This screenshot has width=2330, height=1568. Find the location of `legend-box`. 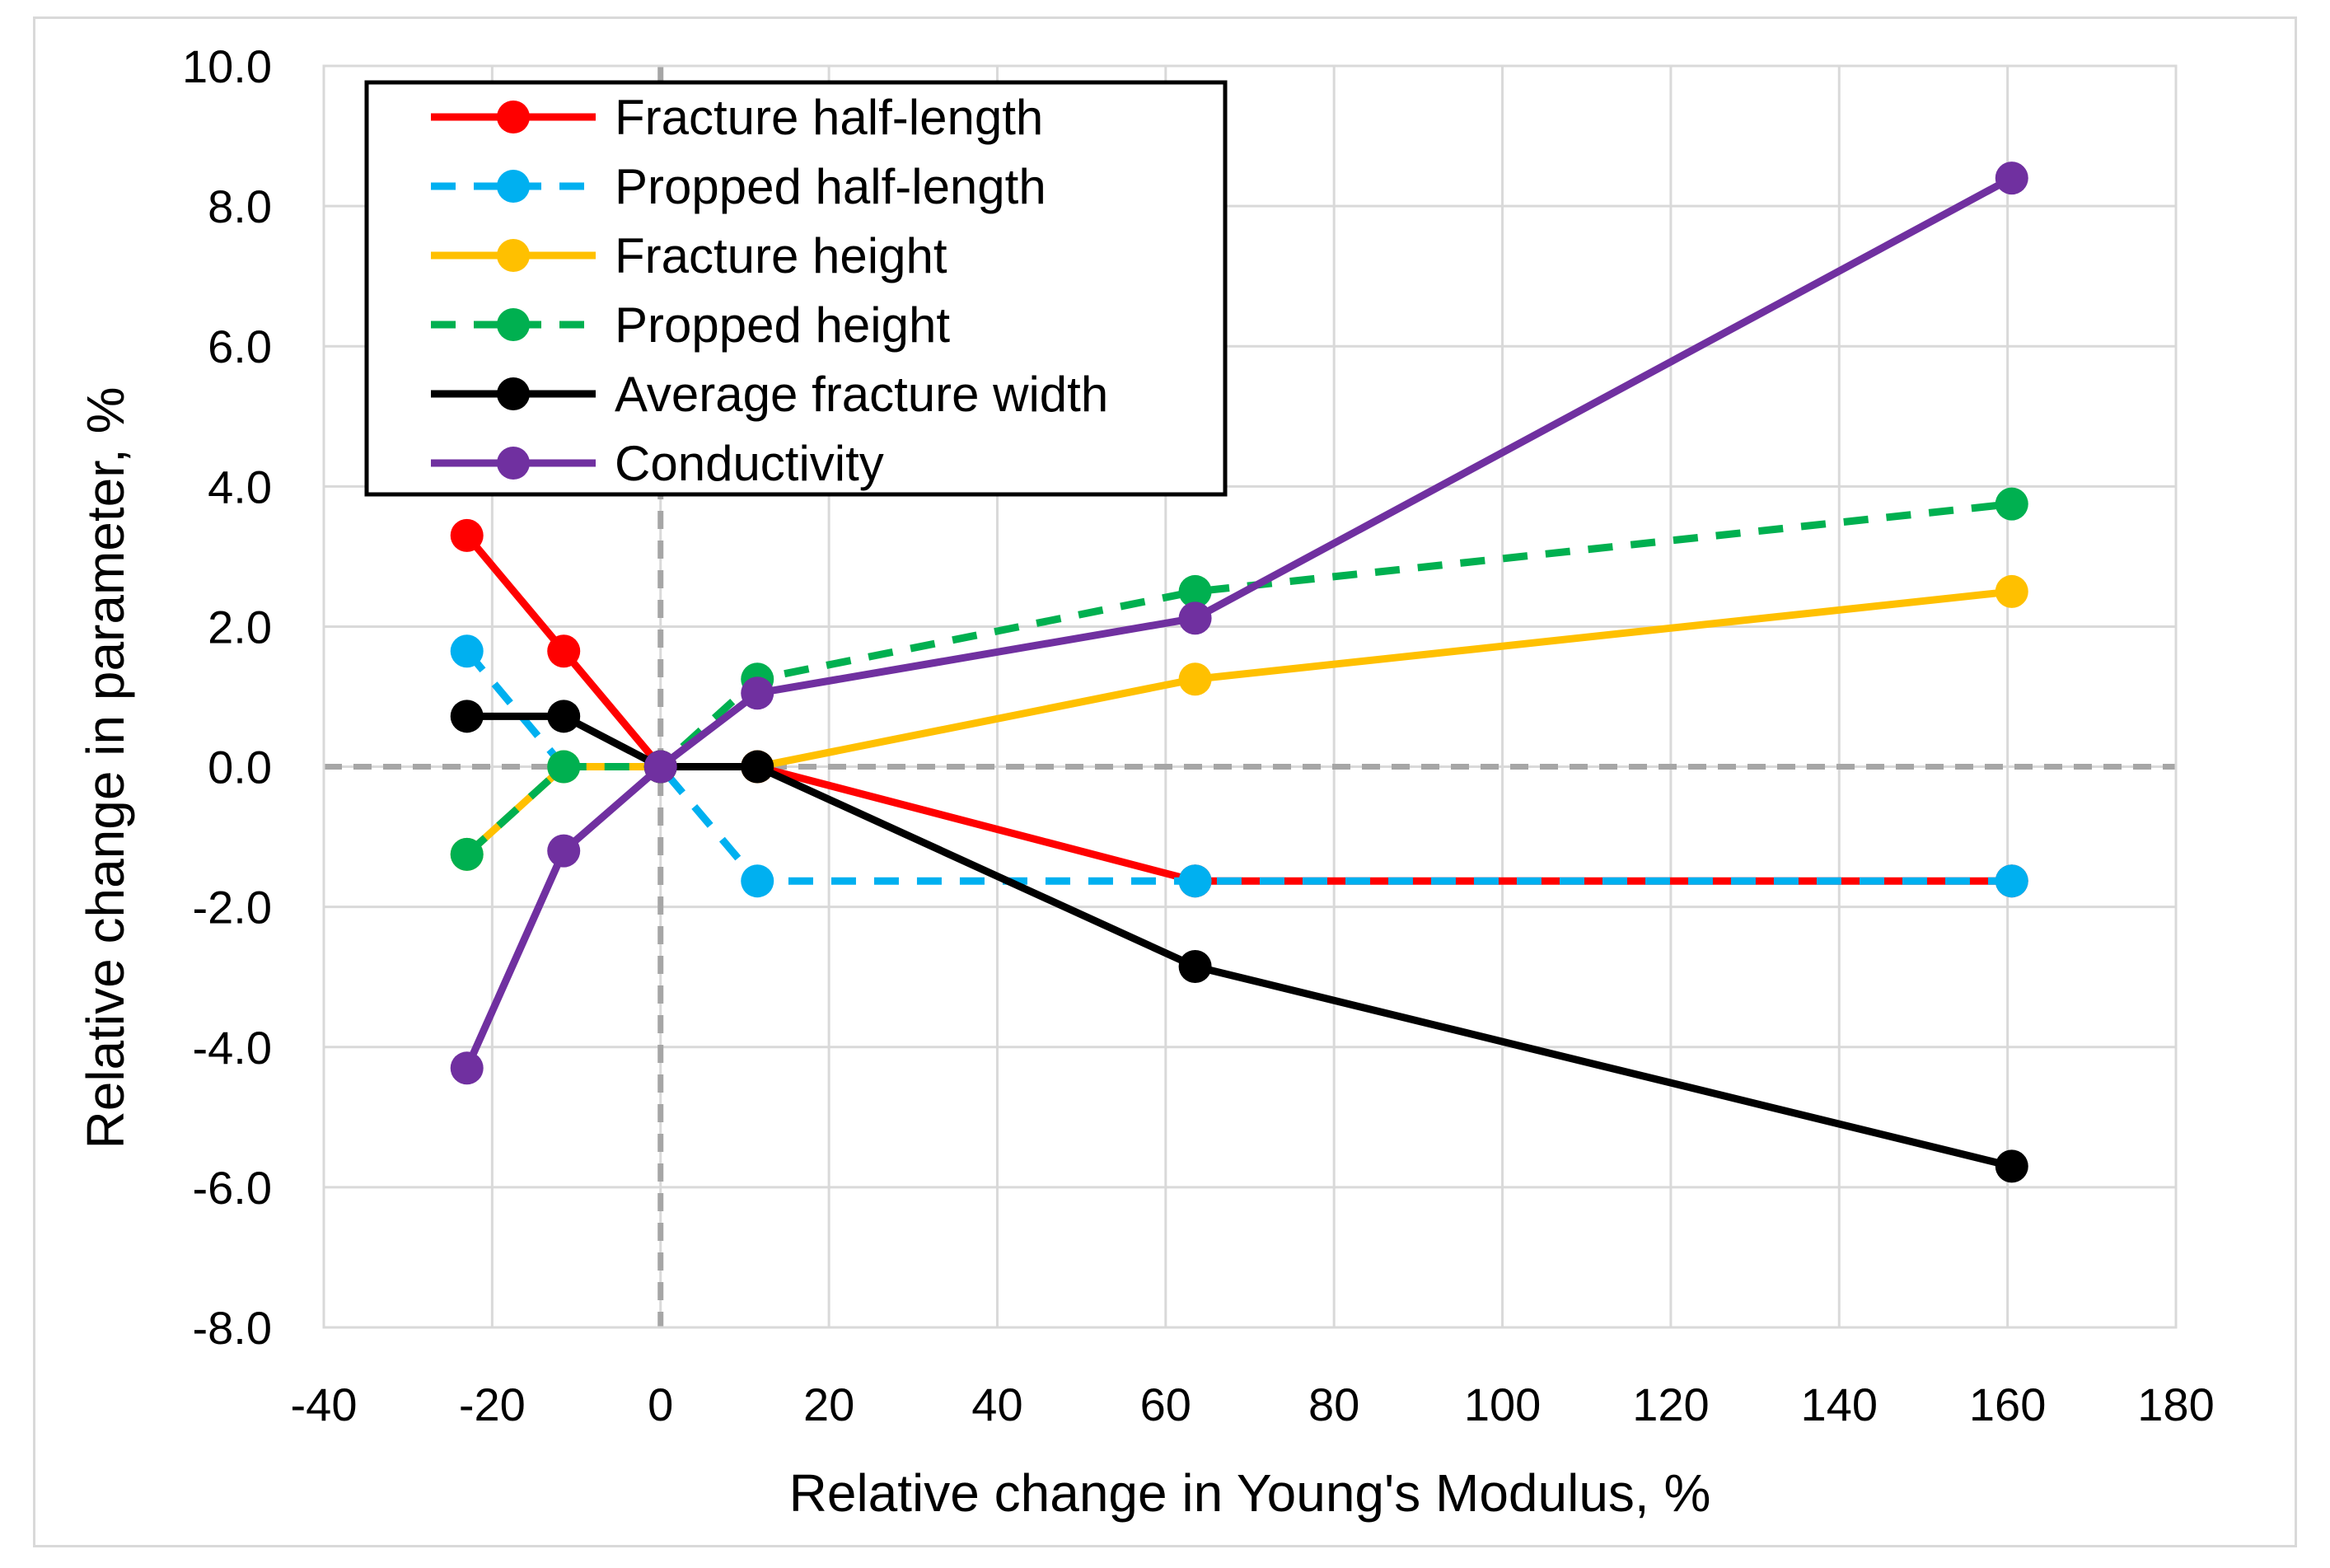

legend-box is located at coordinates (796, 288).